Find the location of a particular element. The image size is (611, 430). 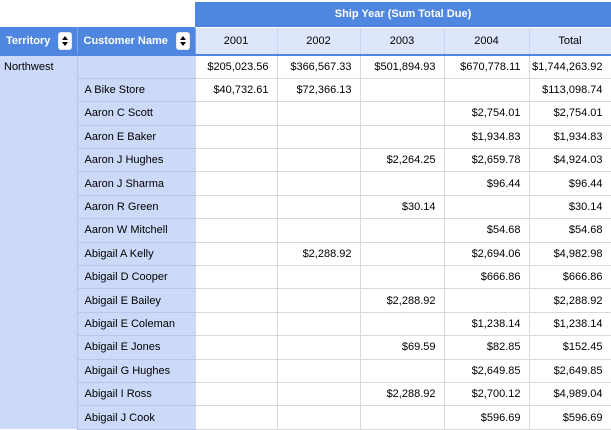

customer-name-cell: Abigail E Bailey is located at coordinates (136, 300).